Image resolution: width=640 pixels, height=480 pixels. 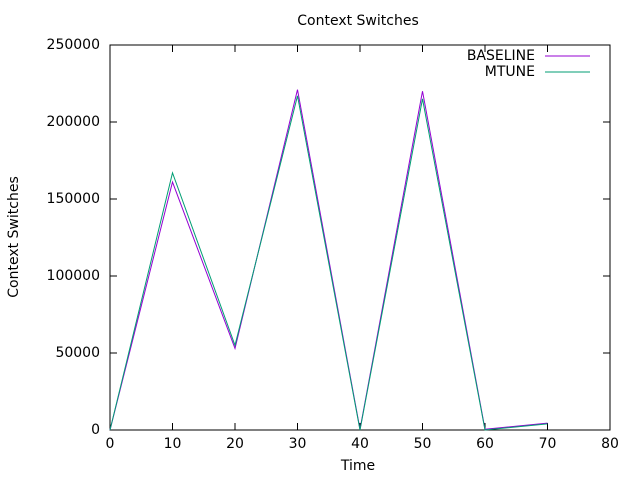 I want to click on x-axis-label: Time, so click(x=357, y=466).